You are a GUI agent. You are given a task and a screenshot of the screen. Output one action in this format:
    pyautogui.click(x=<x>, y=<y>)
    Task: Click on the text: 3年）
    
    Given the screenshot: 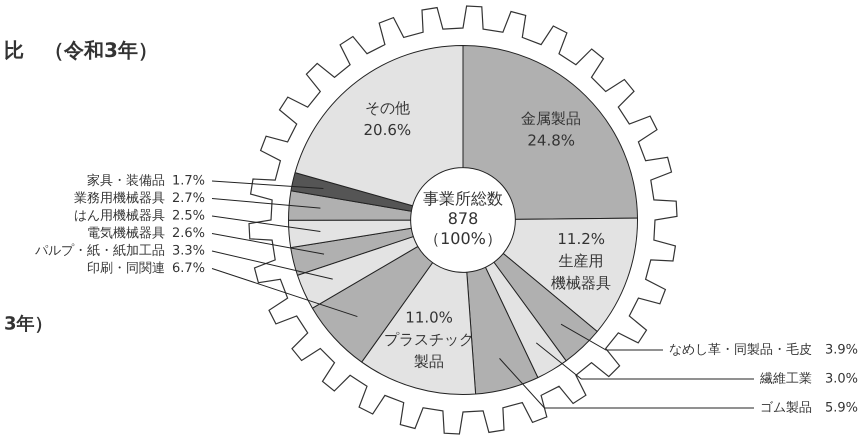 What is the action you would take?
    pyautogui.click(x=28, y=324)
    